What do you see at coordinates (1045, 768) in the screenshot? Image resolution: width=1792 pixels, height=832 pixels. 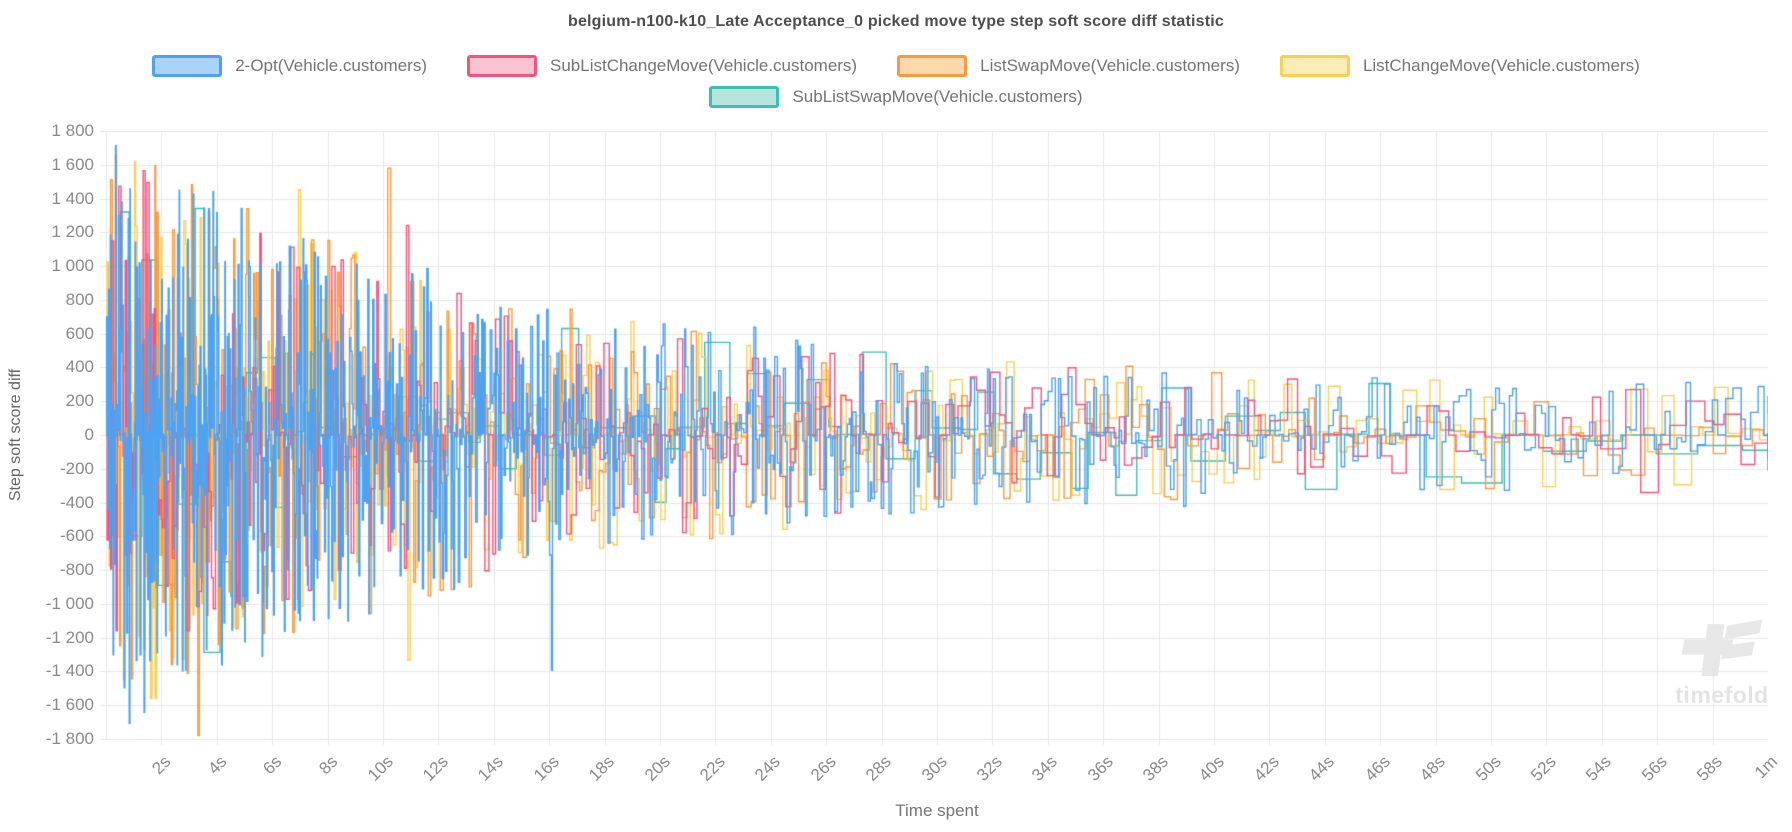 I see `x-tick-label: 34s` at bounding box center [1045, 768].